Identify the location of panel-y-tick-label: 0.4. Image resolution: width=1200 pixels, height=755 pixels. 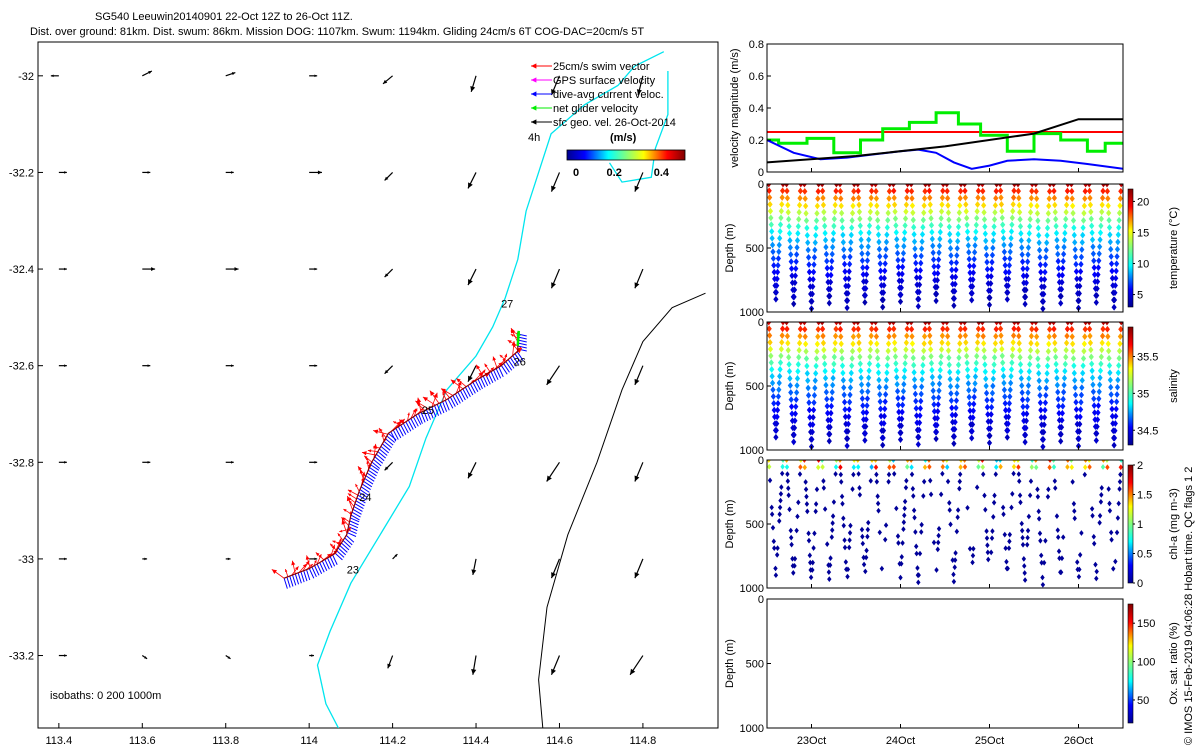
(756, 109).